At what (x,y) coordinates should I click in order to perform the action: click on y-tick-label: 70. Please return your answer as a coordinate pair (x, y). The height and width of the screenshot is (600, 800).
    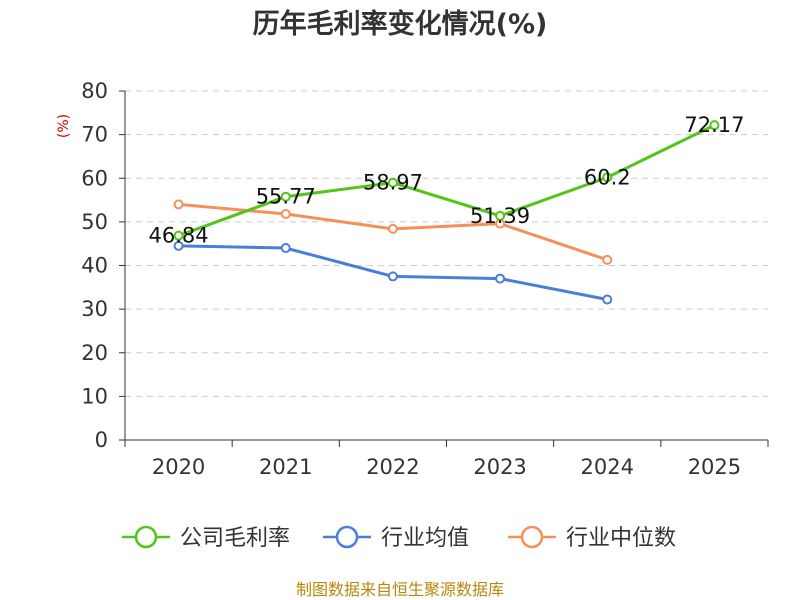
    Looking at the image, I should click on (94, 135).